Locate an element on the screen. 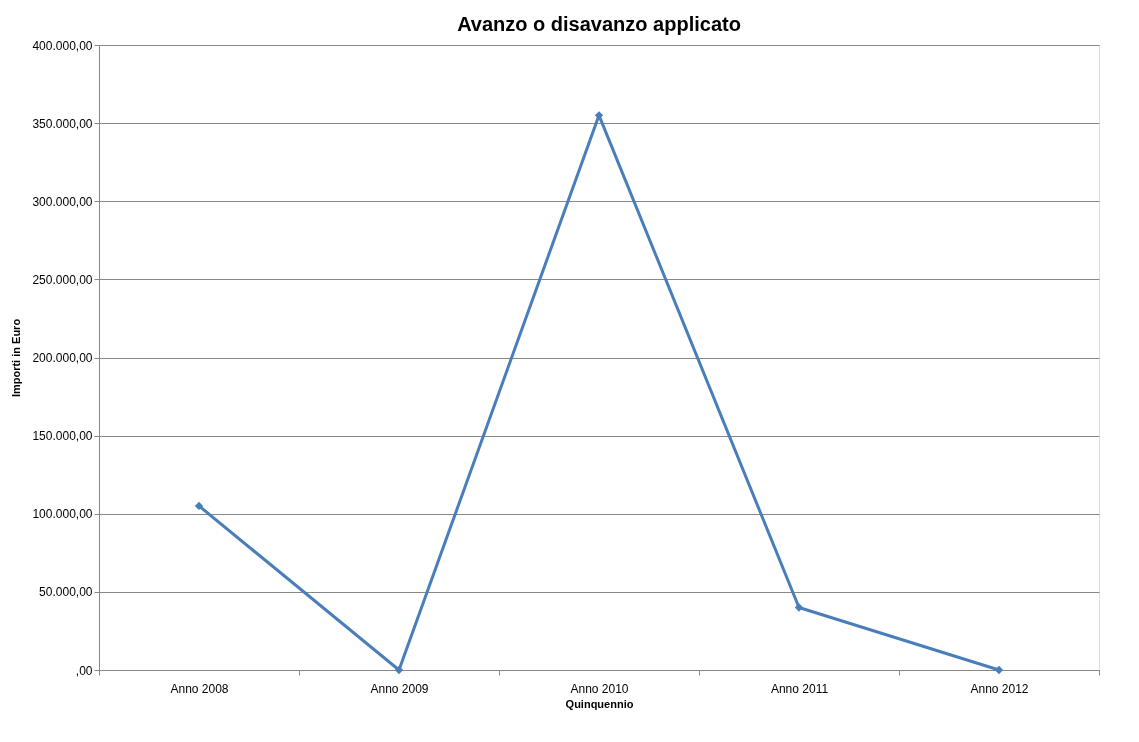 Image resolution: width=1139 pixels, height=742 pixels. y-tick-label: 50.000,00 is located at coordinates (66, 592).